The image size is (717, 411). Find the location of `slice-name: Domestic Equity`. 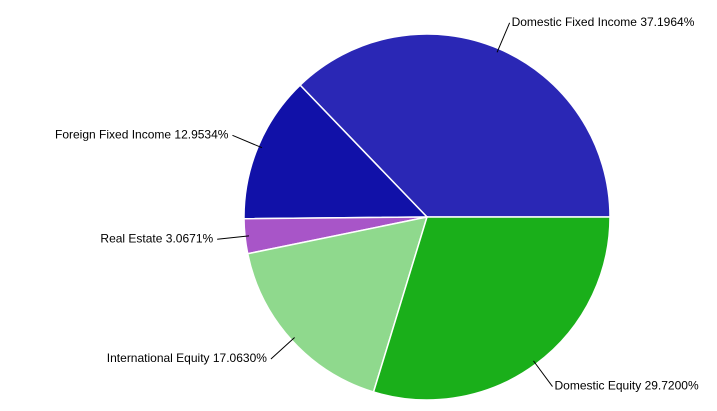

slice-name: Domestic Equity is located at coordinates (598, 386).